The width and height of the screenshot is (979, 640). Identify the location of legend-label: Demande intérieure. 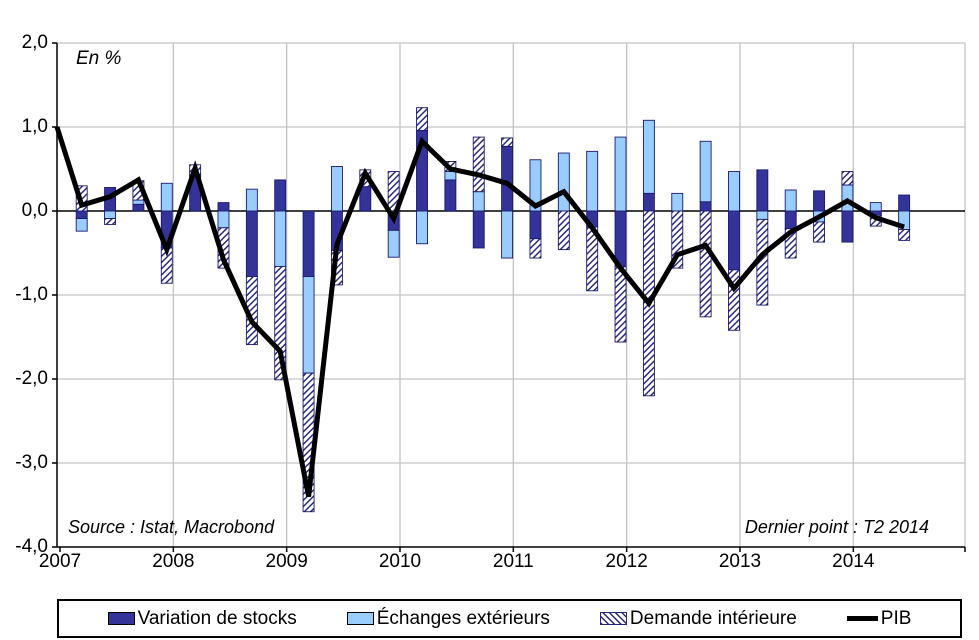
(713, 618).